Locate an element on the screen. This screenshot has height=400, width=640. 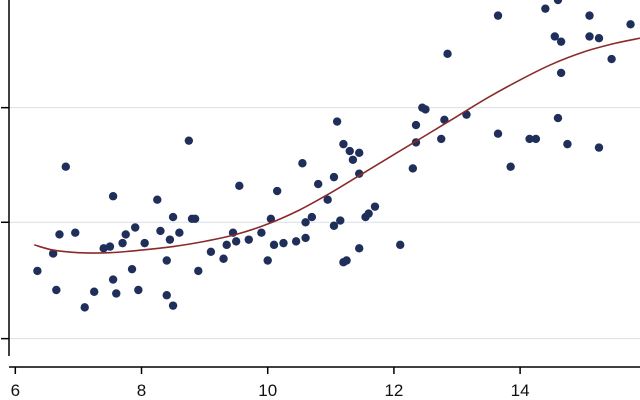
x-tick-label: 14 is located at coordinates (520, 390).